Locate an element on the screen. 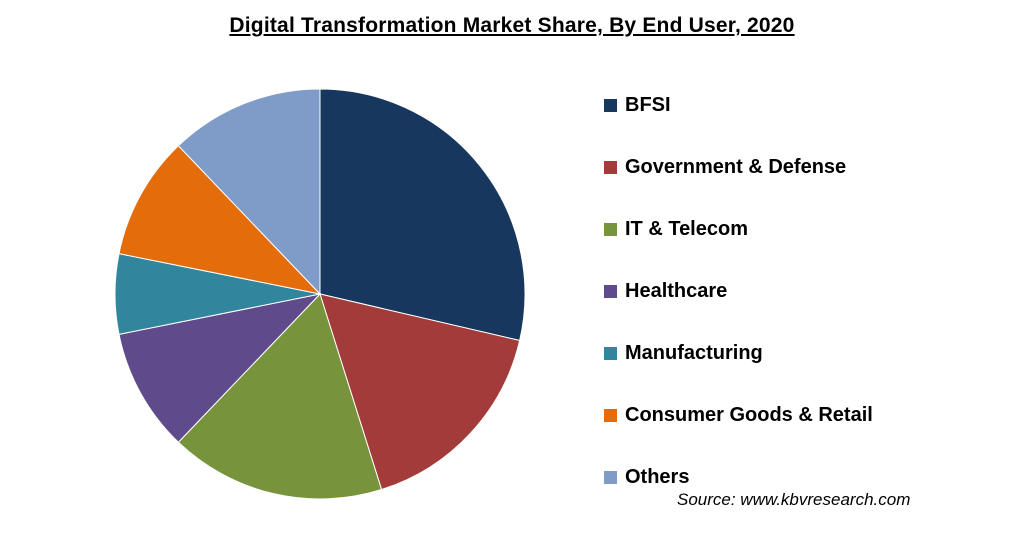 Image resolution: width=1024 pixels, height=536 pixels. legend-item: Government & Defense is located at coordinates (738, 167).